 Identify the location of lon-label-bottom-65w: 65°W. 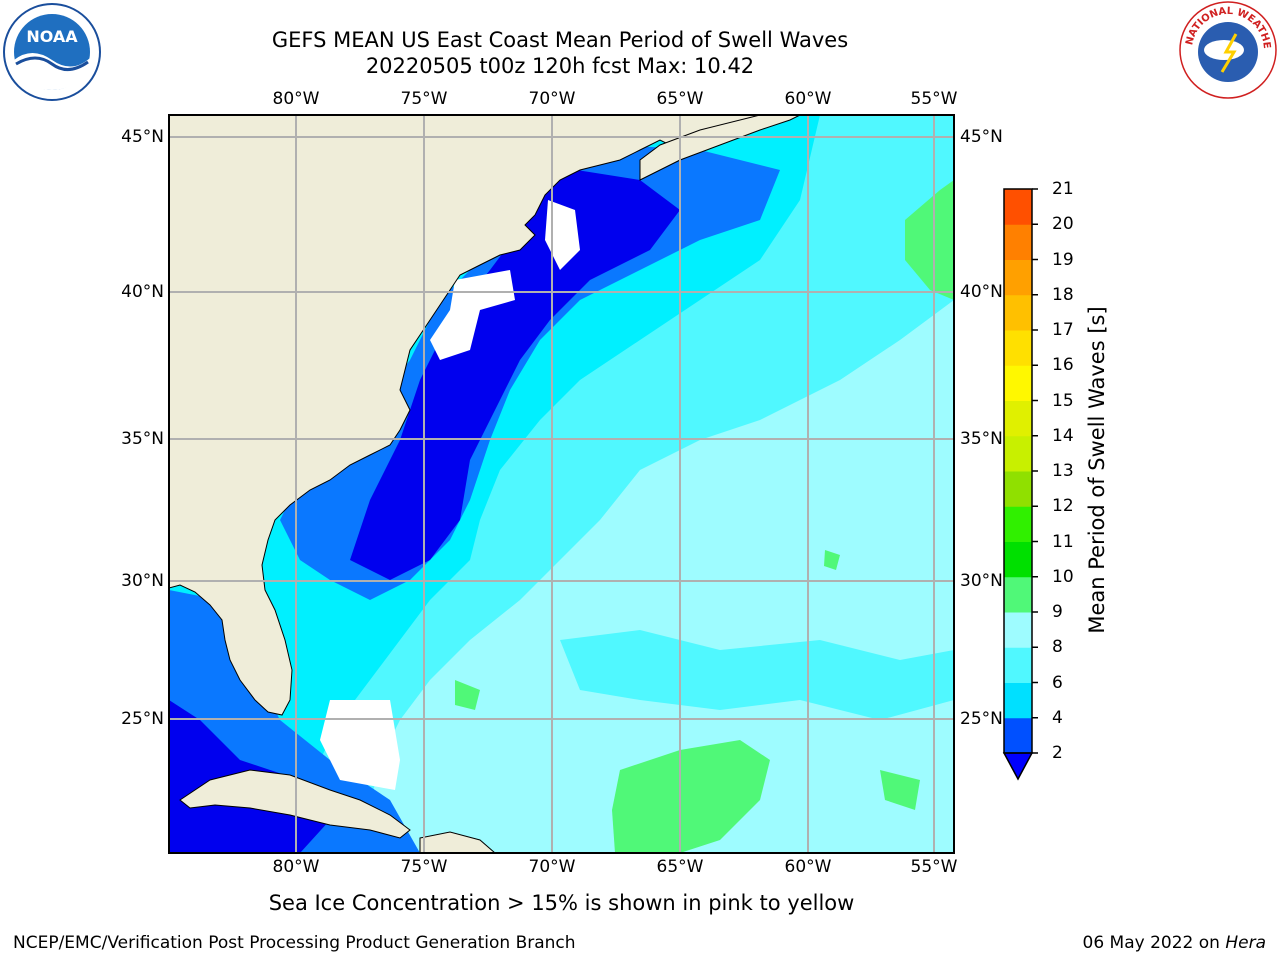
(680, 867).